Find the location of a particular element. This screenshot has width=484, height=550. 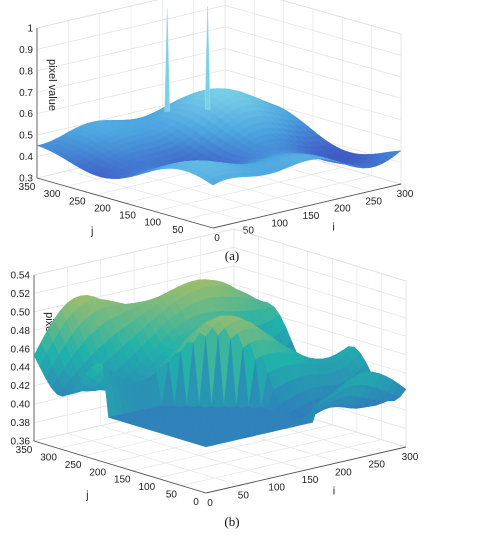

z-tick-label: 0.7 is located at coordinates (26, 93).